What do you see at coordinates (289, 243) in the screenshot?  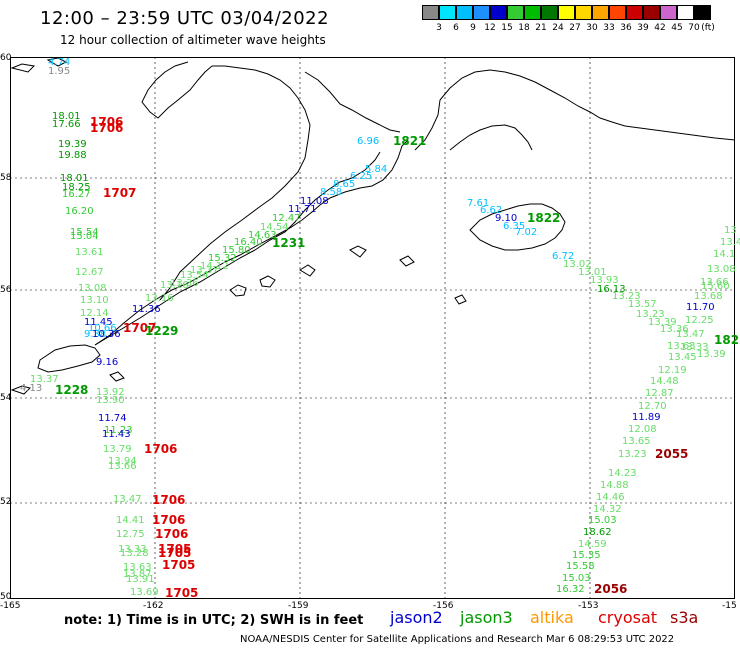 I see `pass-time-value: 1231` at bounding box center [289, 243].